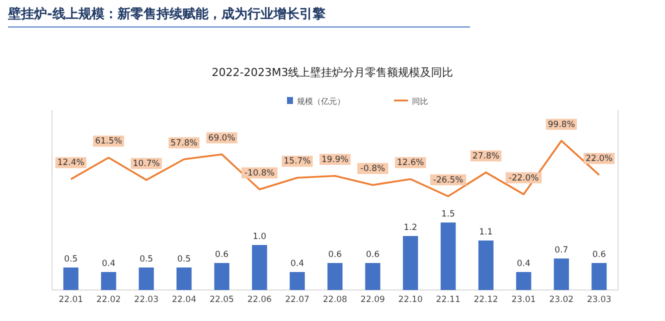 Image resolution: width=665 pixels, height=321 pixels. What do you see at coordinates (448, 215) in the screenshot?
I see `data-label: 1.5` at bounding box center [448, 215].